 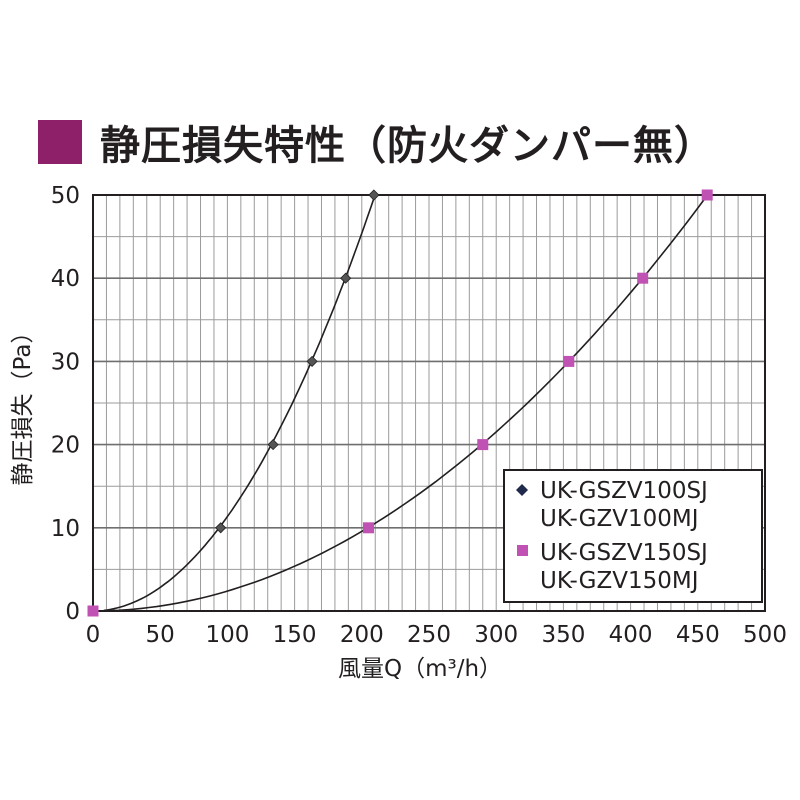 What do you see at coordinates (65, 196) in the screenshot?
I see `y-tick-label: 50` at bounding box center [65, 196].